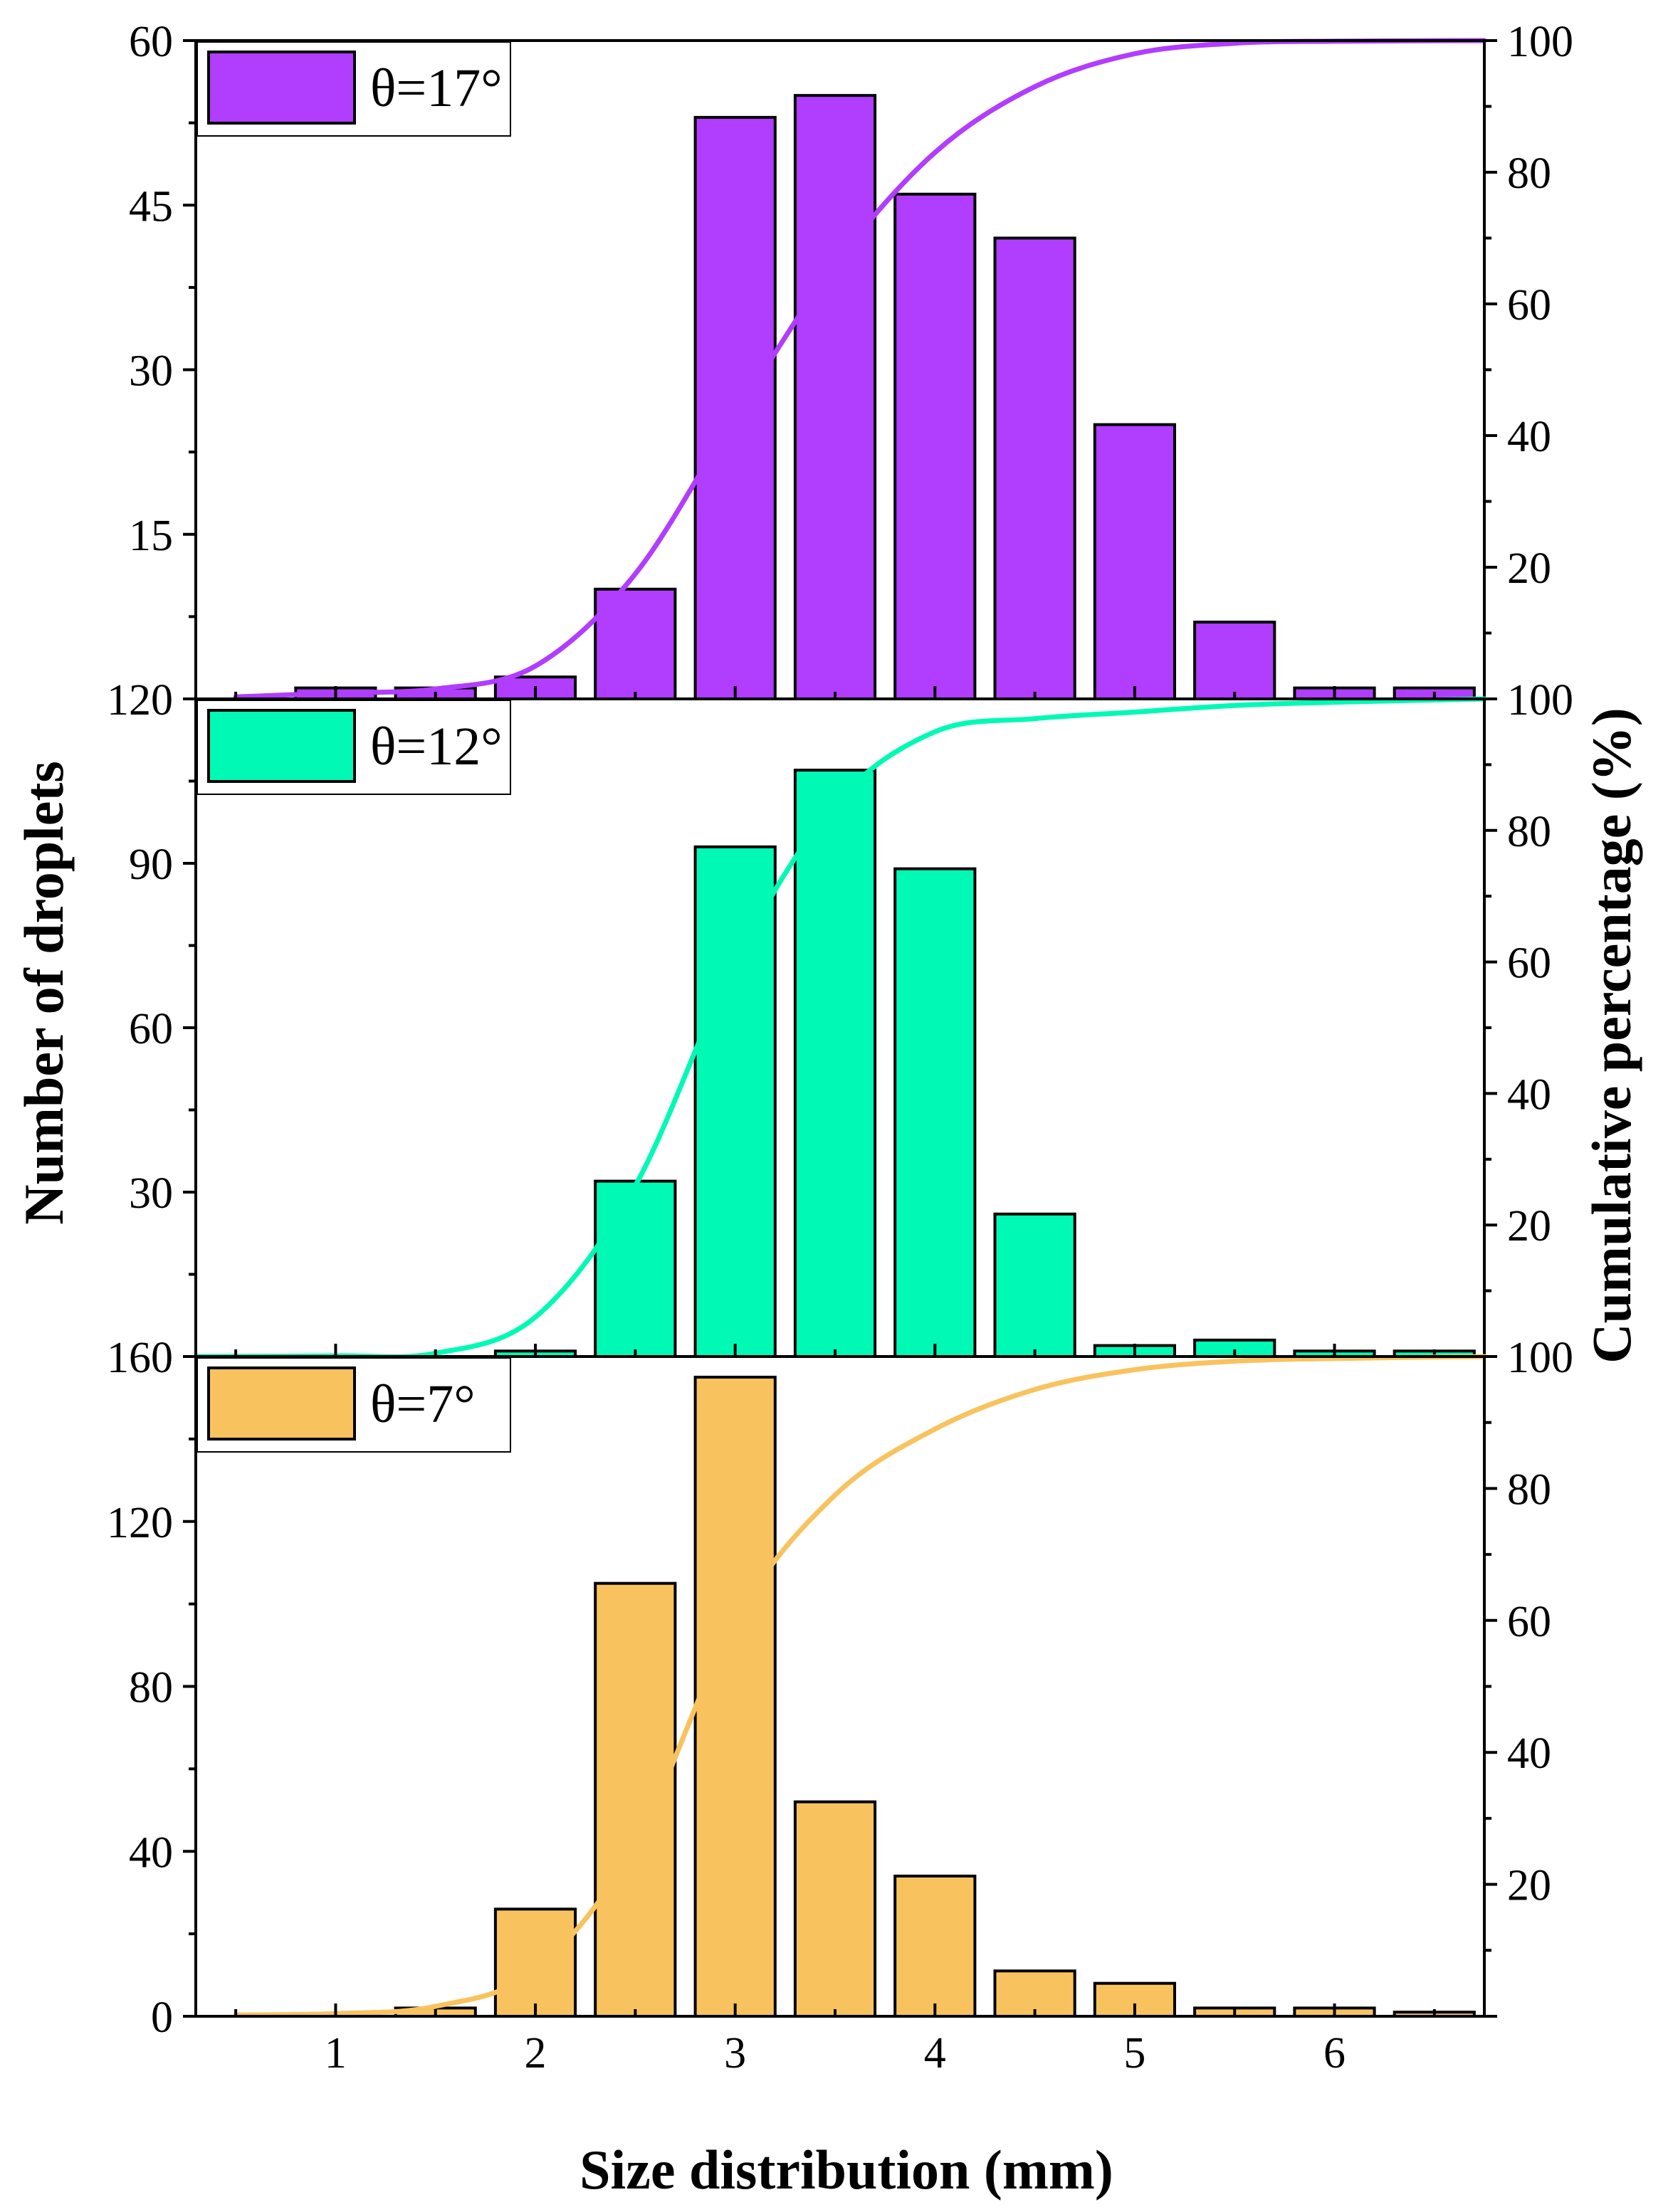 Image resolution: width=1673 pixels, height=2212 pixels. I want to click on x-tick-label: 2, so click(536, 2053).